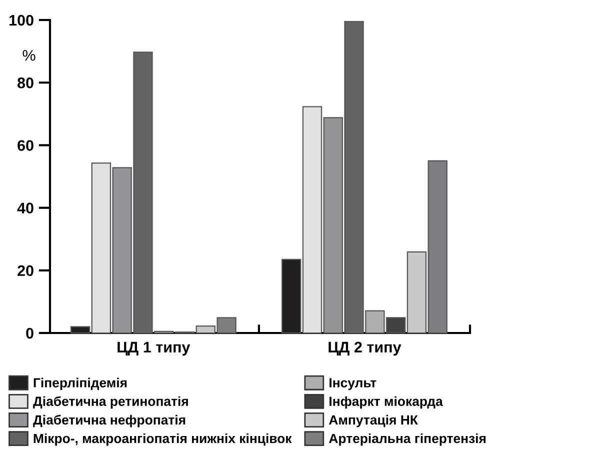 This screenshot has height=455, width=601. Describe the element at coordinates (386, 402) in the screenshot. I see `legend-label: Інфаркт міокарда` at that location.